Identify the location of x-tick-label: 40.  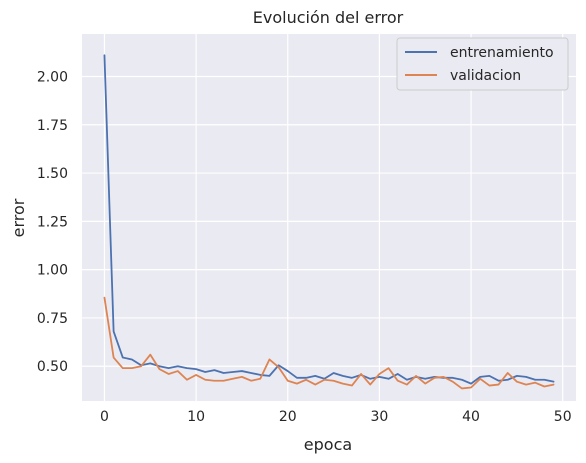
(471, 417).